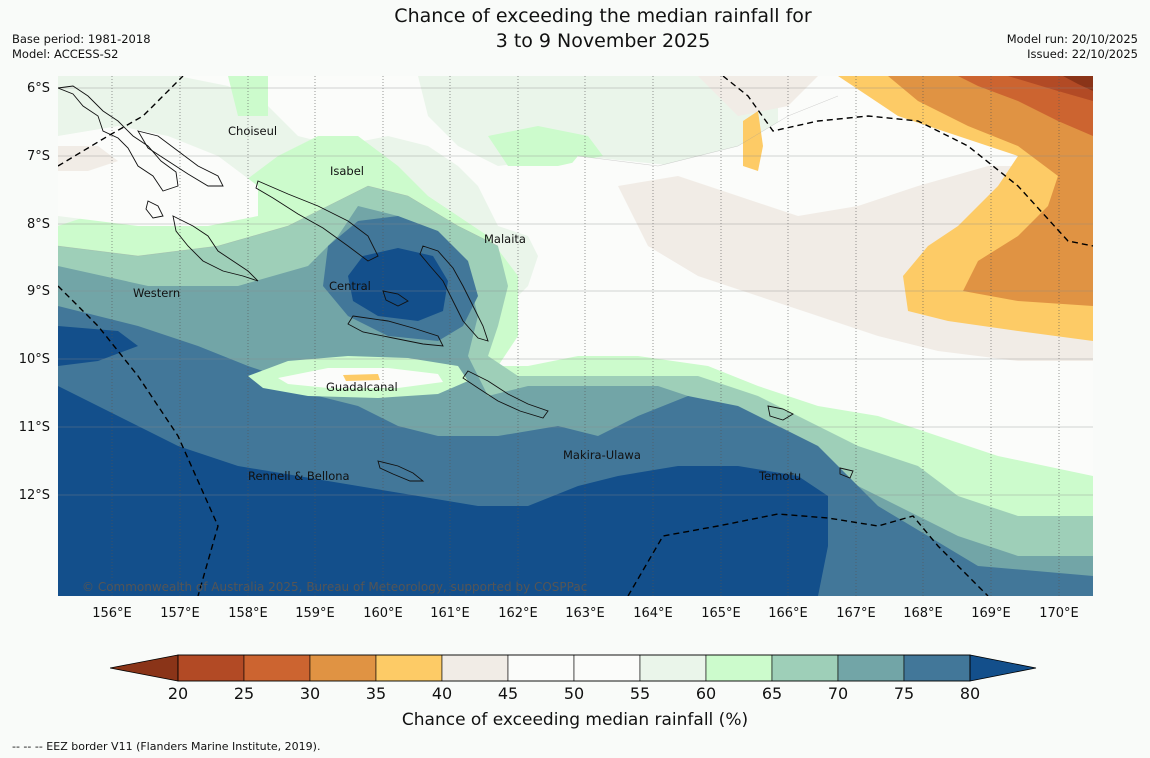  What do you see at coordinates (448, 176) in the screenshot?
I see `contour-lines` at bounding box center [448, 176].